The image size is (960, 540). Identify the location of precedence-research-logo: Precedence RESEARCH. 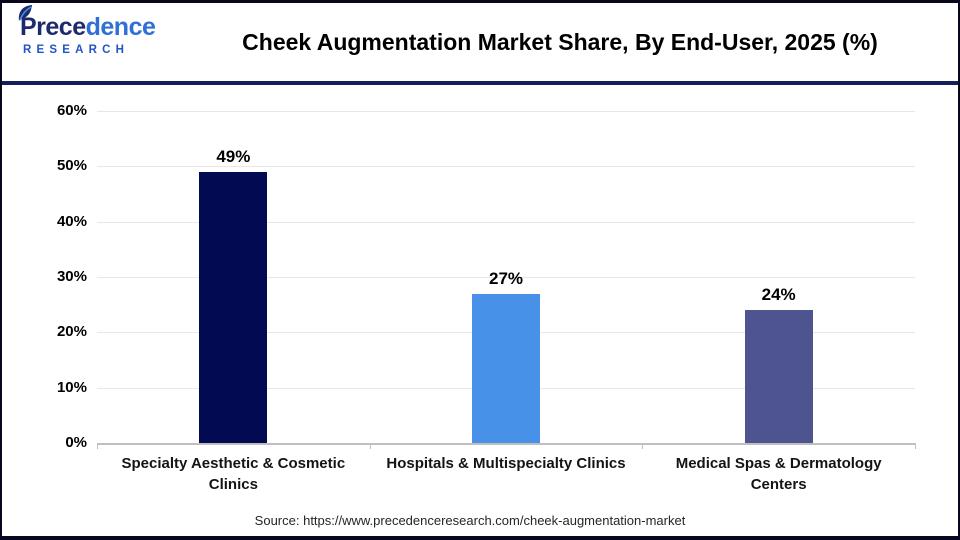
(87, 30).